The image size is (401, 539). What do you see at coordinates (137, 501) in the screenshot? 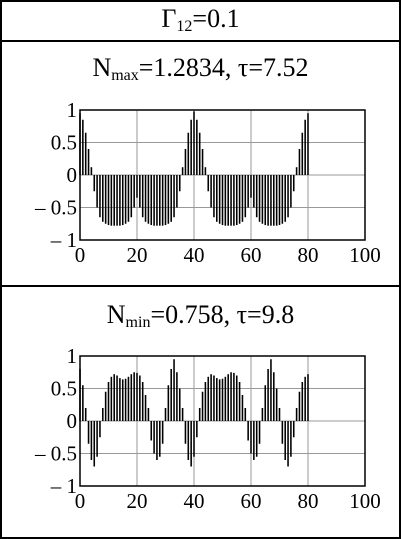
I see `x-tick-label: 20` at bounding box center [137, 501].